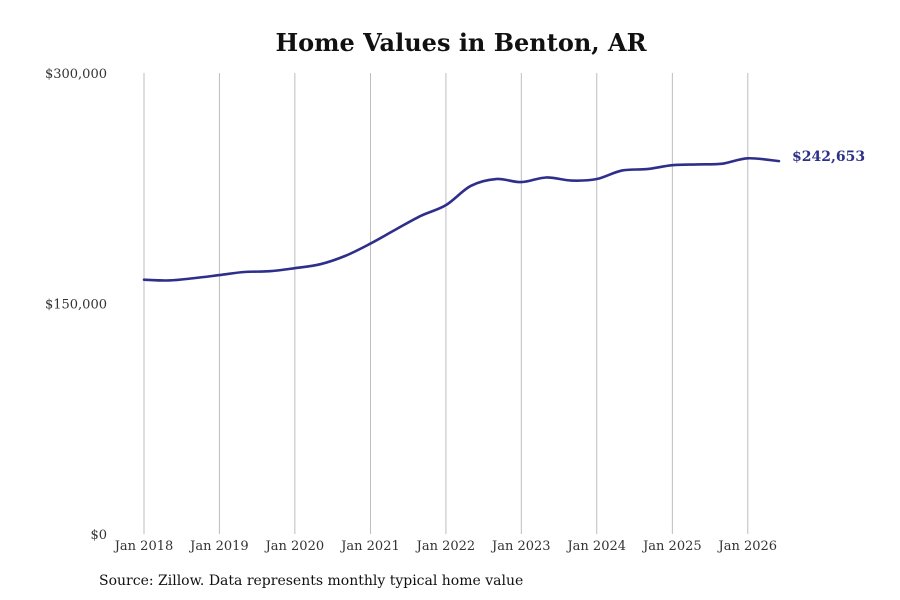 Image resolution: width=900 pixels, height=600 pixels. I want to click on y-axis-tick-labels: $0 $150,000 $300,000, so click(76, 305).